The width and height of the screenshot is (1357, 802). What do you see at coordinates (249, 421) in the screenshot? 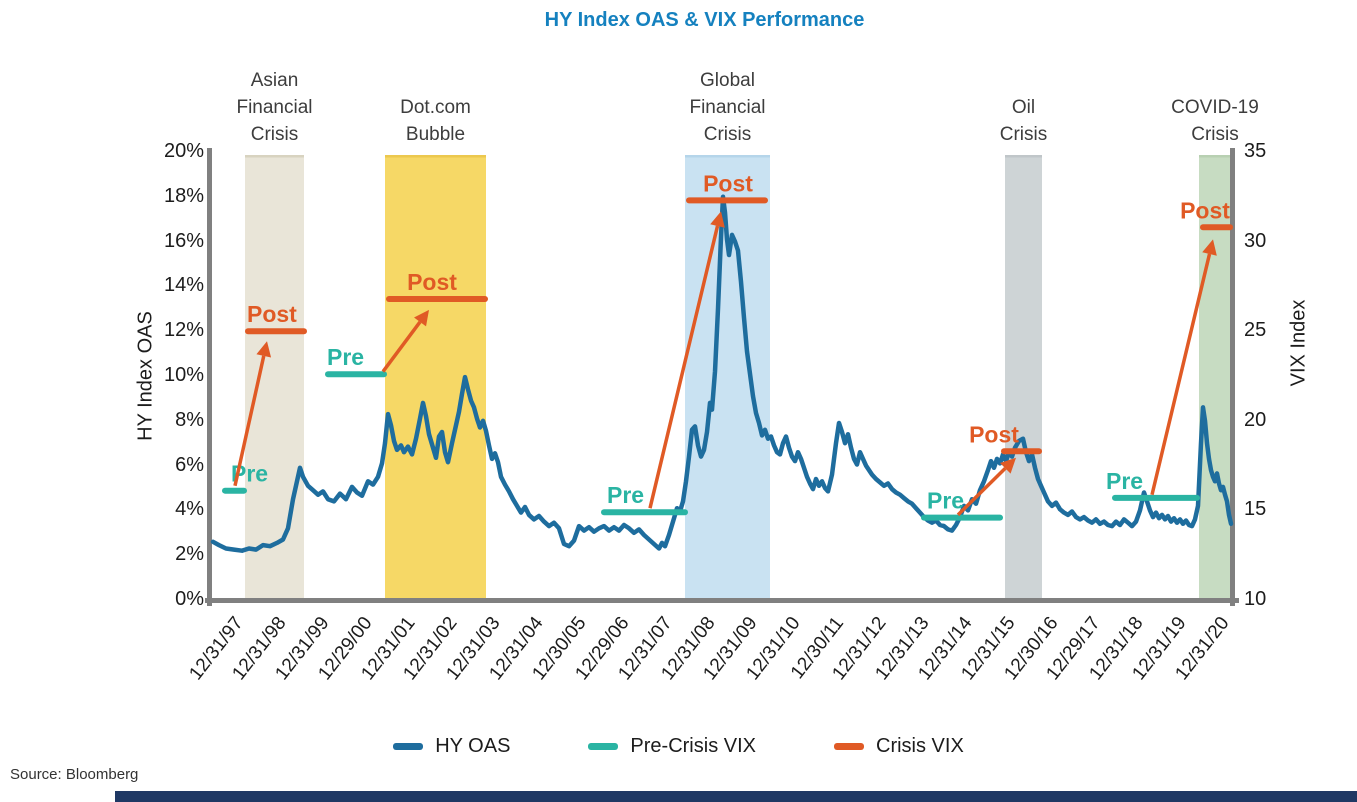
I see `crisis-arrow-asian` at bounding box center [249, 421].